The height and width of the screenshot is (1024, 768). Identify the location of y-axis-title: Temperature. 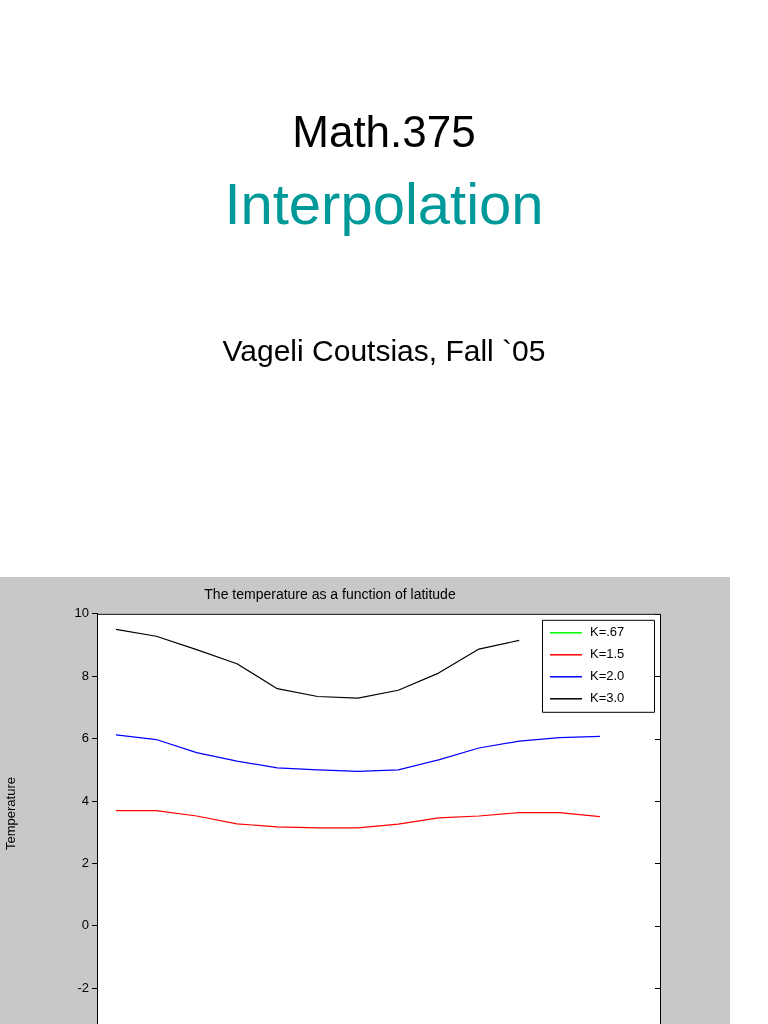
(11, 813).